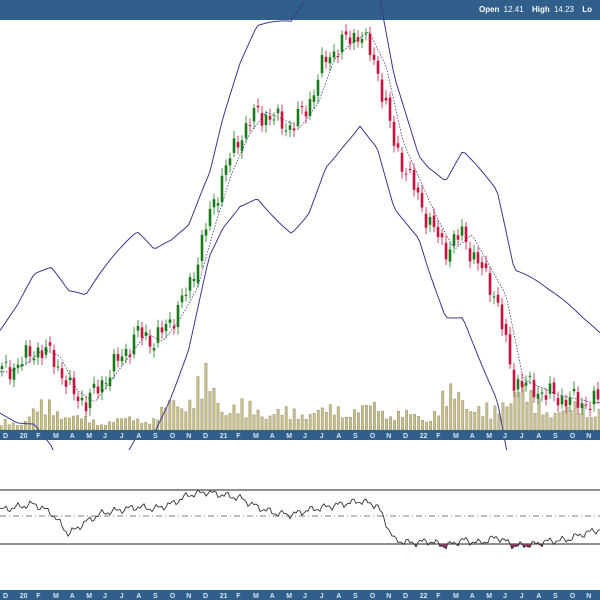  What do you see at coordinates (188, 436) in the screenshot?
I see `main-tick-label: N` at bounding box center [188, 436].